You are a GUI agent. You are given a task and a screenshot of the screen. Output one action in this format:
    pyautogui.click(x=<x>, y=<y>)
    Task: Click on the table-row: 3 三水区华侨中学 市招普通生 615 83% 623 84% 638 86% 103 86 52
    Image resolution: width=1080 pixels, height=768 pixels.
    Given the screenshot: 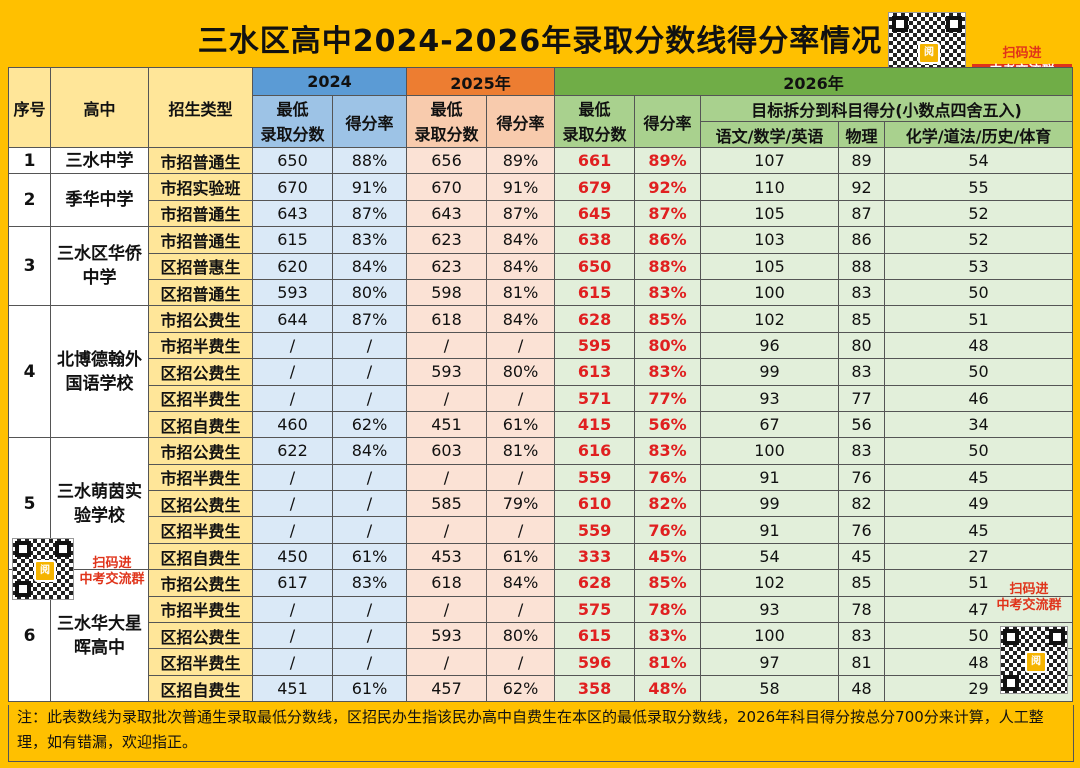 What is the action you would take?
    pyautogui.click(x=541, y=266)
    